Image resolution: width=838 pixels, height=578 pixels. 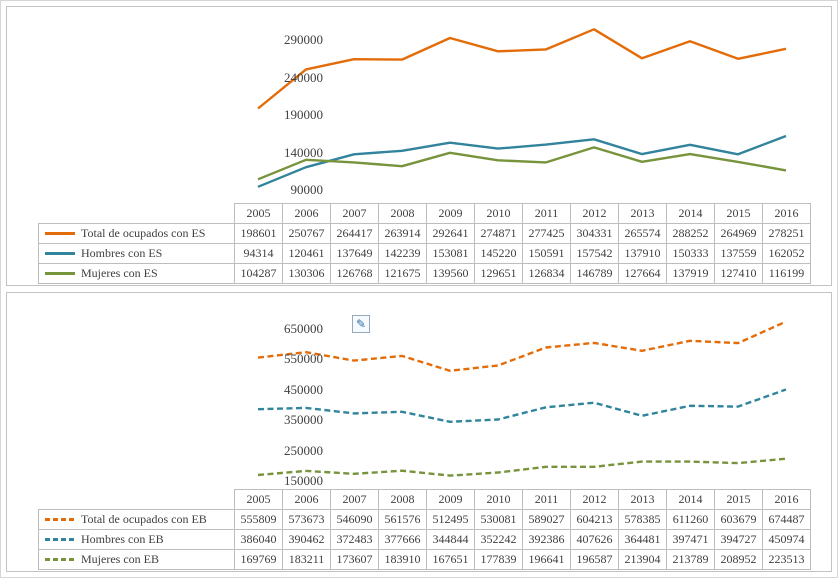 What do you see at coordinates (786, 273) in the screenshot?
I see `value-cell: 116199` at bounding box center [786, 273].